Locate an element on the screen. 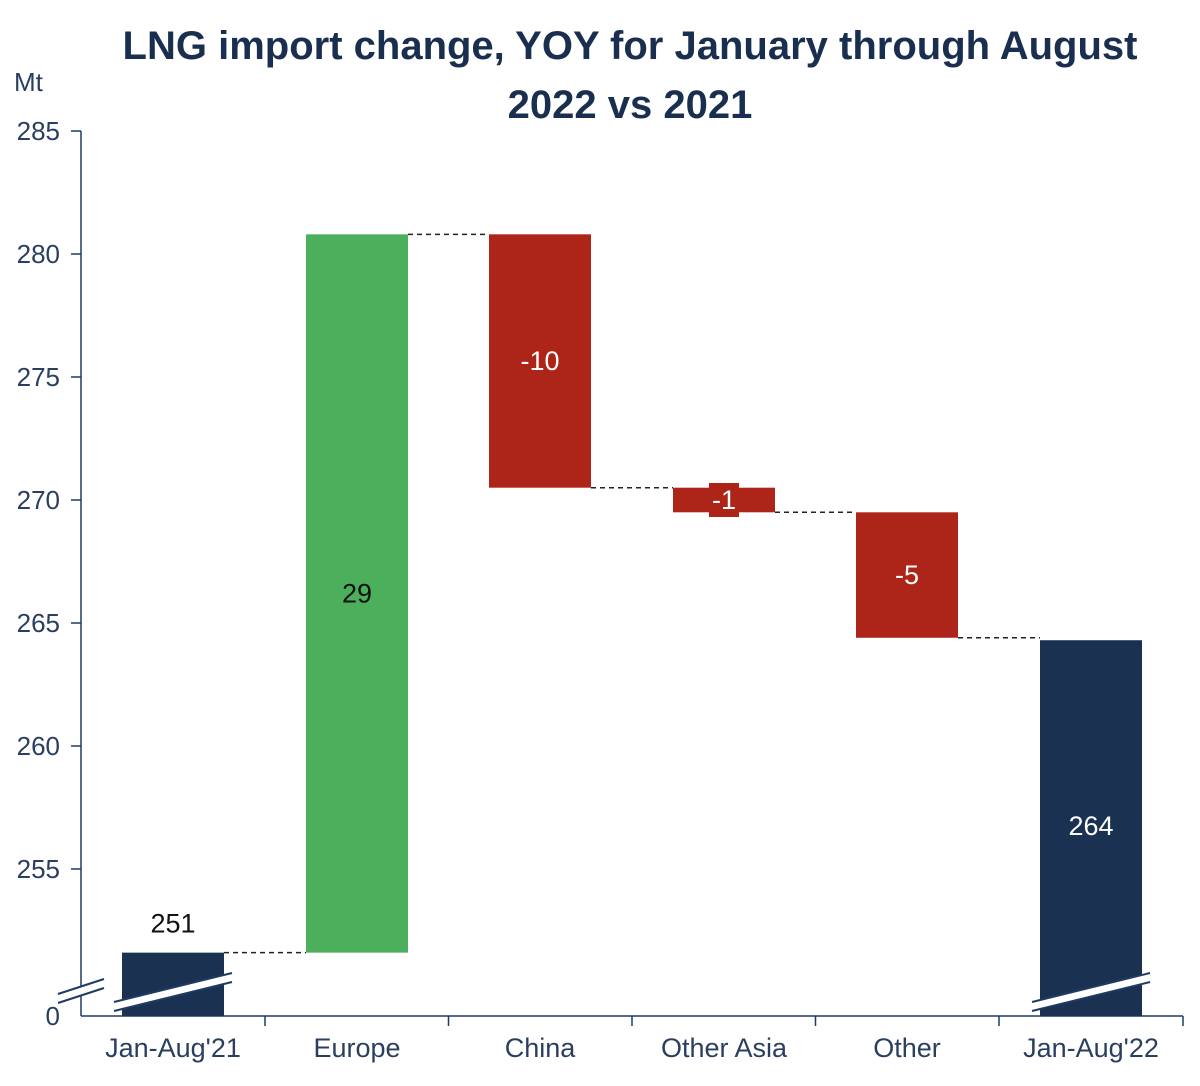 The image size is (1200, 1086). y-tick-label: 285 is located at coordinates (38, 131).